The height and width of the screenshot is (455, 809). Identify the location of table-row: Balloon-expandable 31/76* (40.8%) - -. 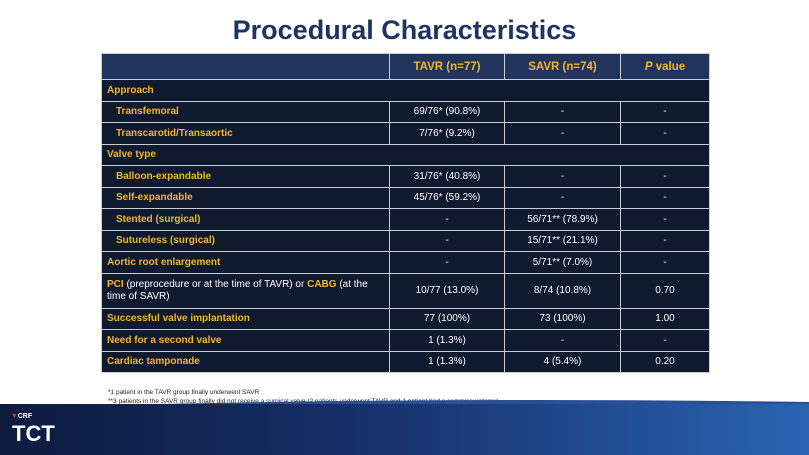
(405, 176).